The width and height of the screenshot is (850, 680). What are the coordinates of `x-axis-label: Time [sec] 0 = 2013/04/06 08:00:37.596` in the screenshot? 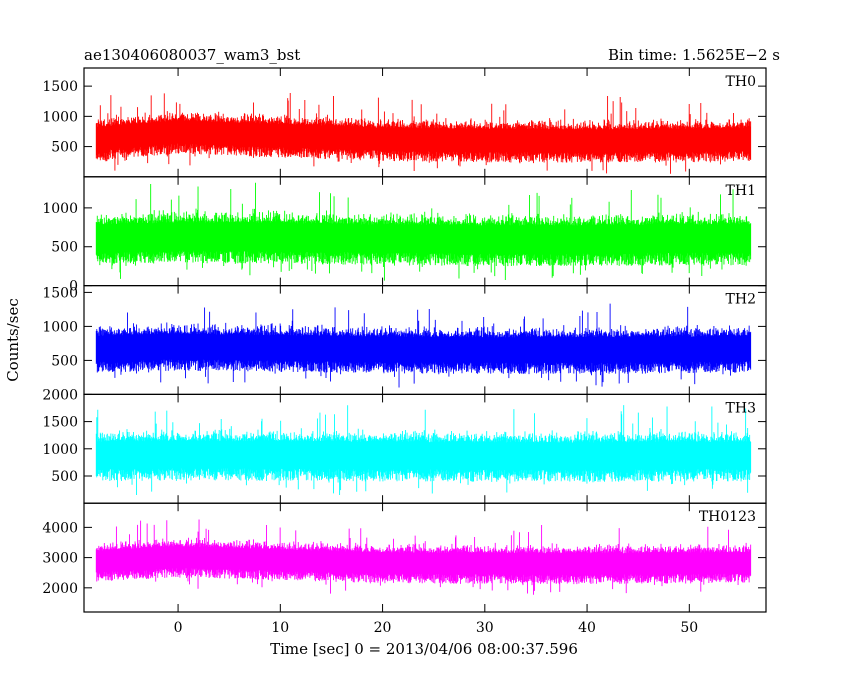 It's located at (424, 649).